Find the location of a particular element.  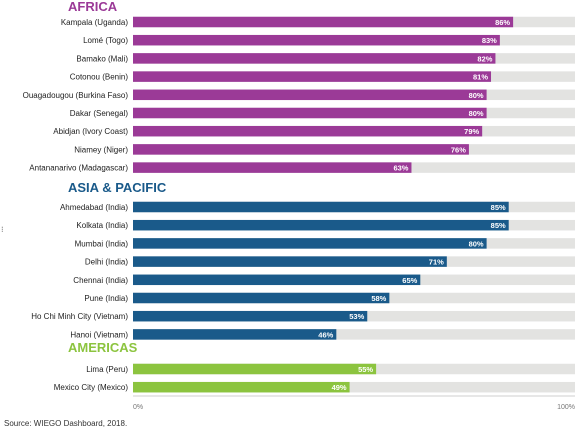

category-label: Pune (India) is located at coordinates (106, 298).